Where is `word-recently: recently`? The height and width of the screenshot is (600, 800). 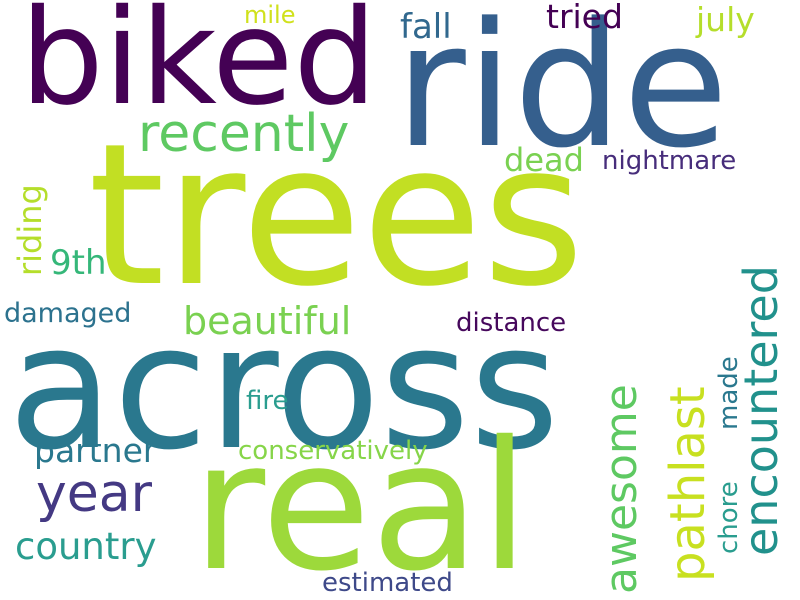 word-recently: recently is located at coordinates (244, 134).